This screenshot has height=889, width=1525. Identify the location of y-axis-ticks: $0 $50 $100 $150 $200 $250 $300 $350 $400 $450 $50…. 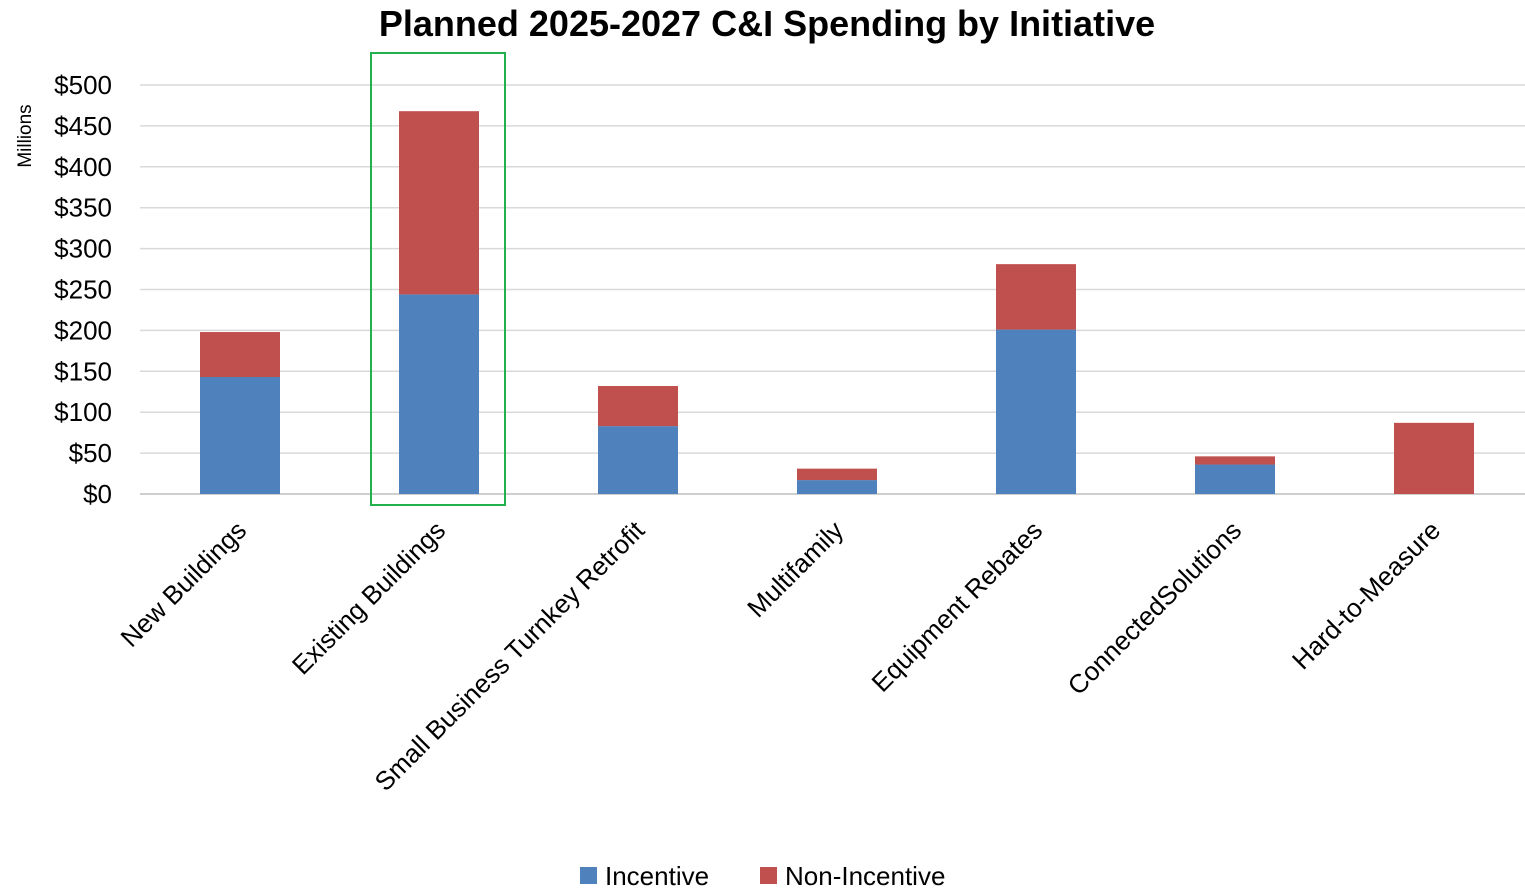
(83, 289).